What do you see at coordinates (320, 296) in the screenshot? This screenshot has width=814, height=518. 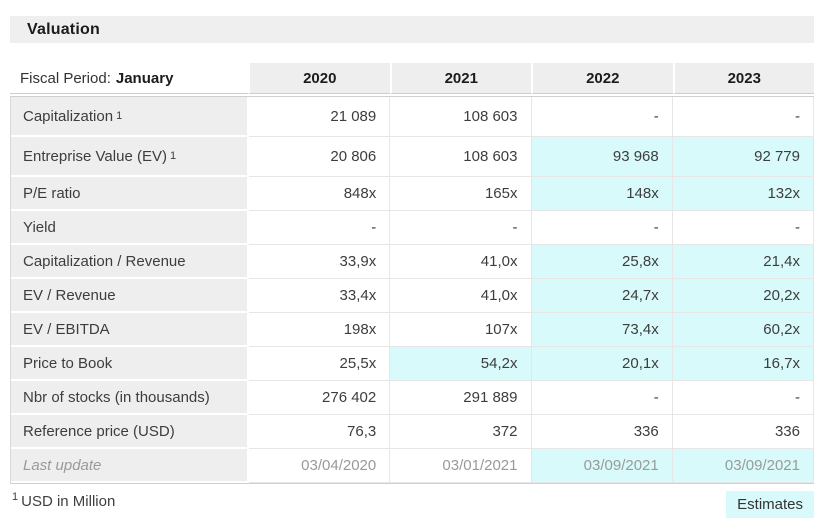 I see `value-cell: 33,4x` at bounding box center [320, 296].